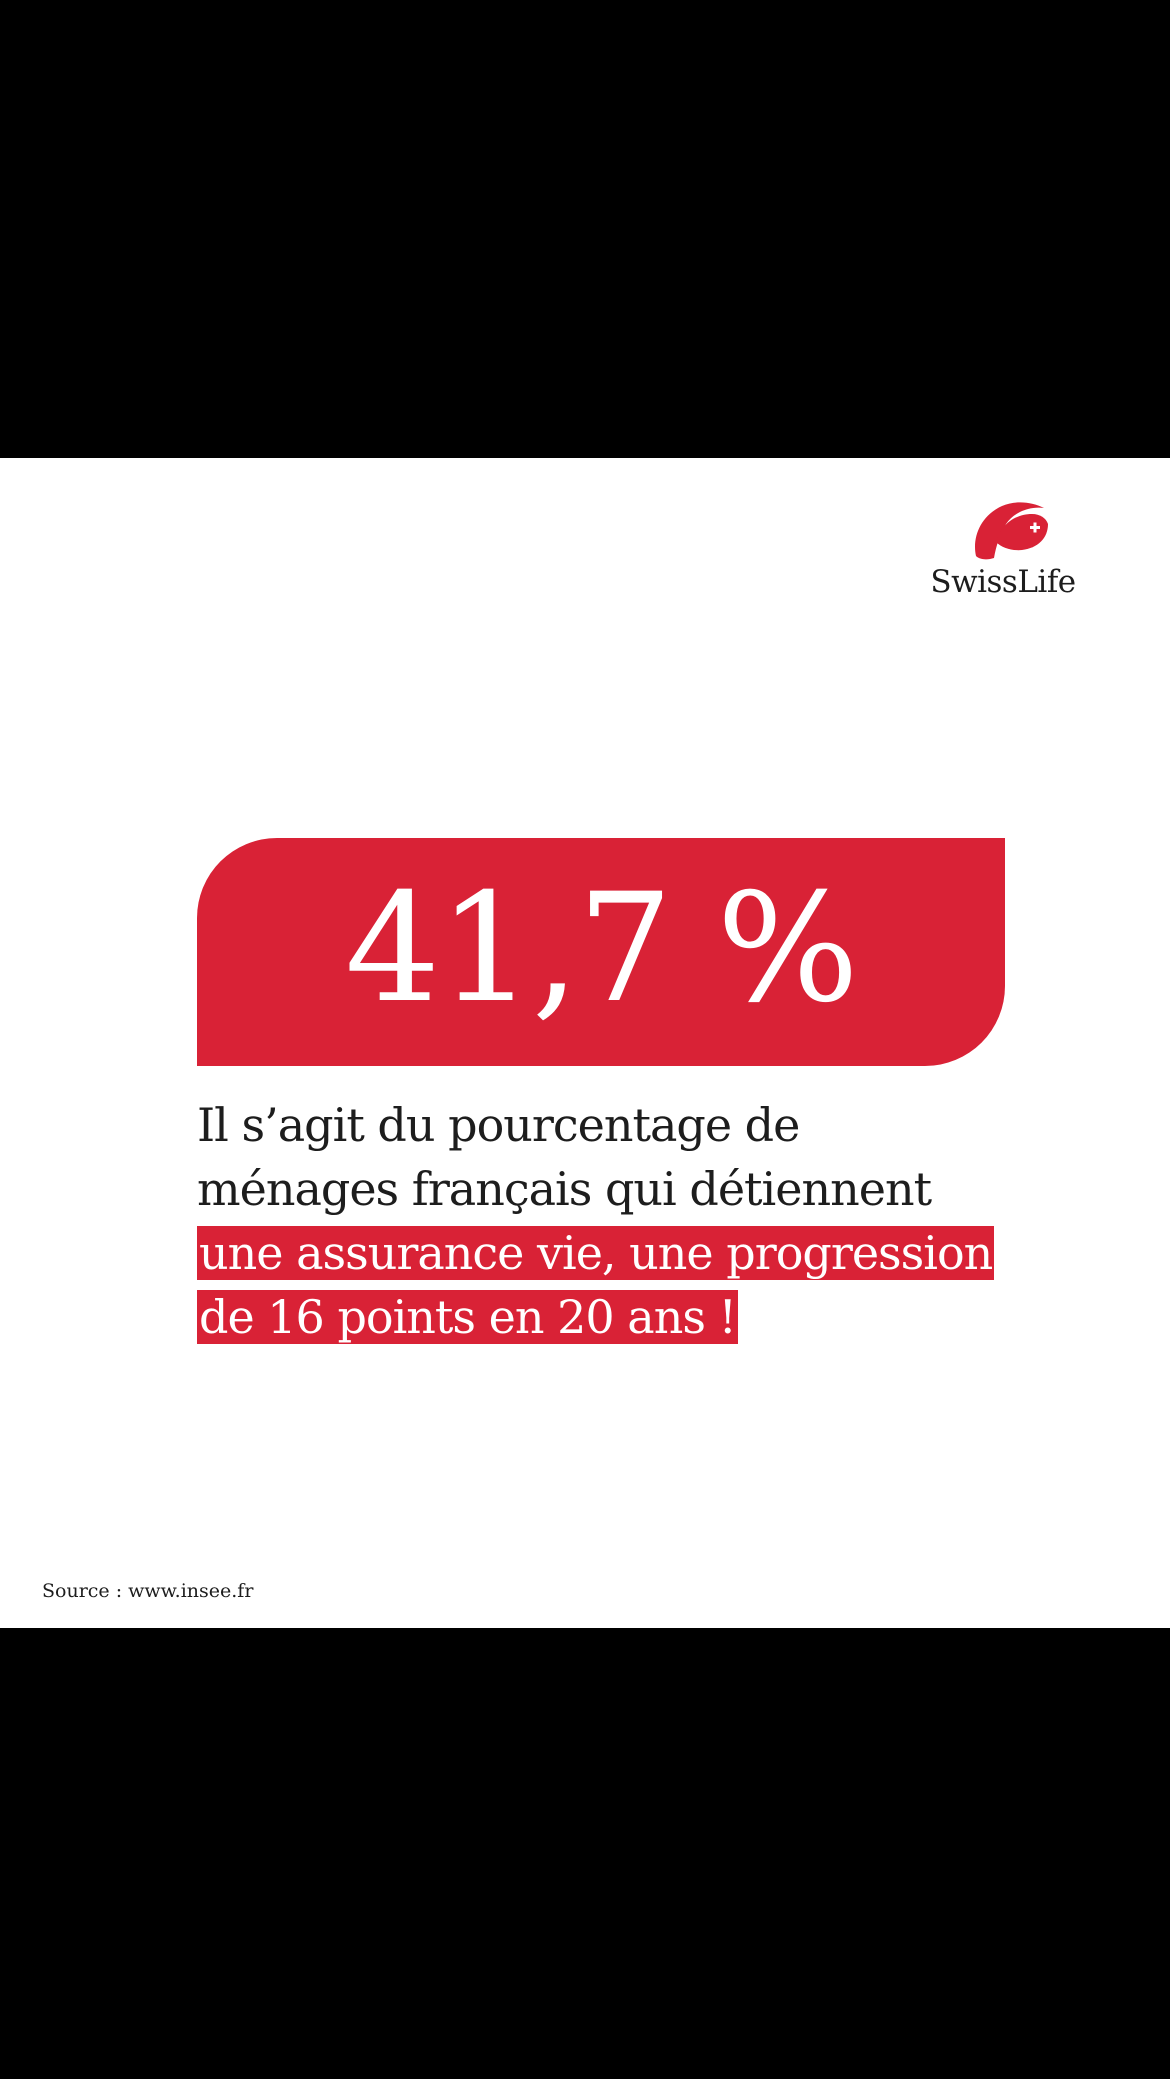  What do you see at coordinates (148, 1591) in the screenshot?
I see `source-citation: Source : www.insee.fr` at bounding box center [148, 1591].